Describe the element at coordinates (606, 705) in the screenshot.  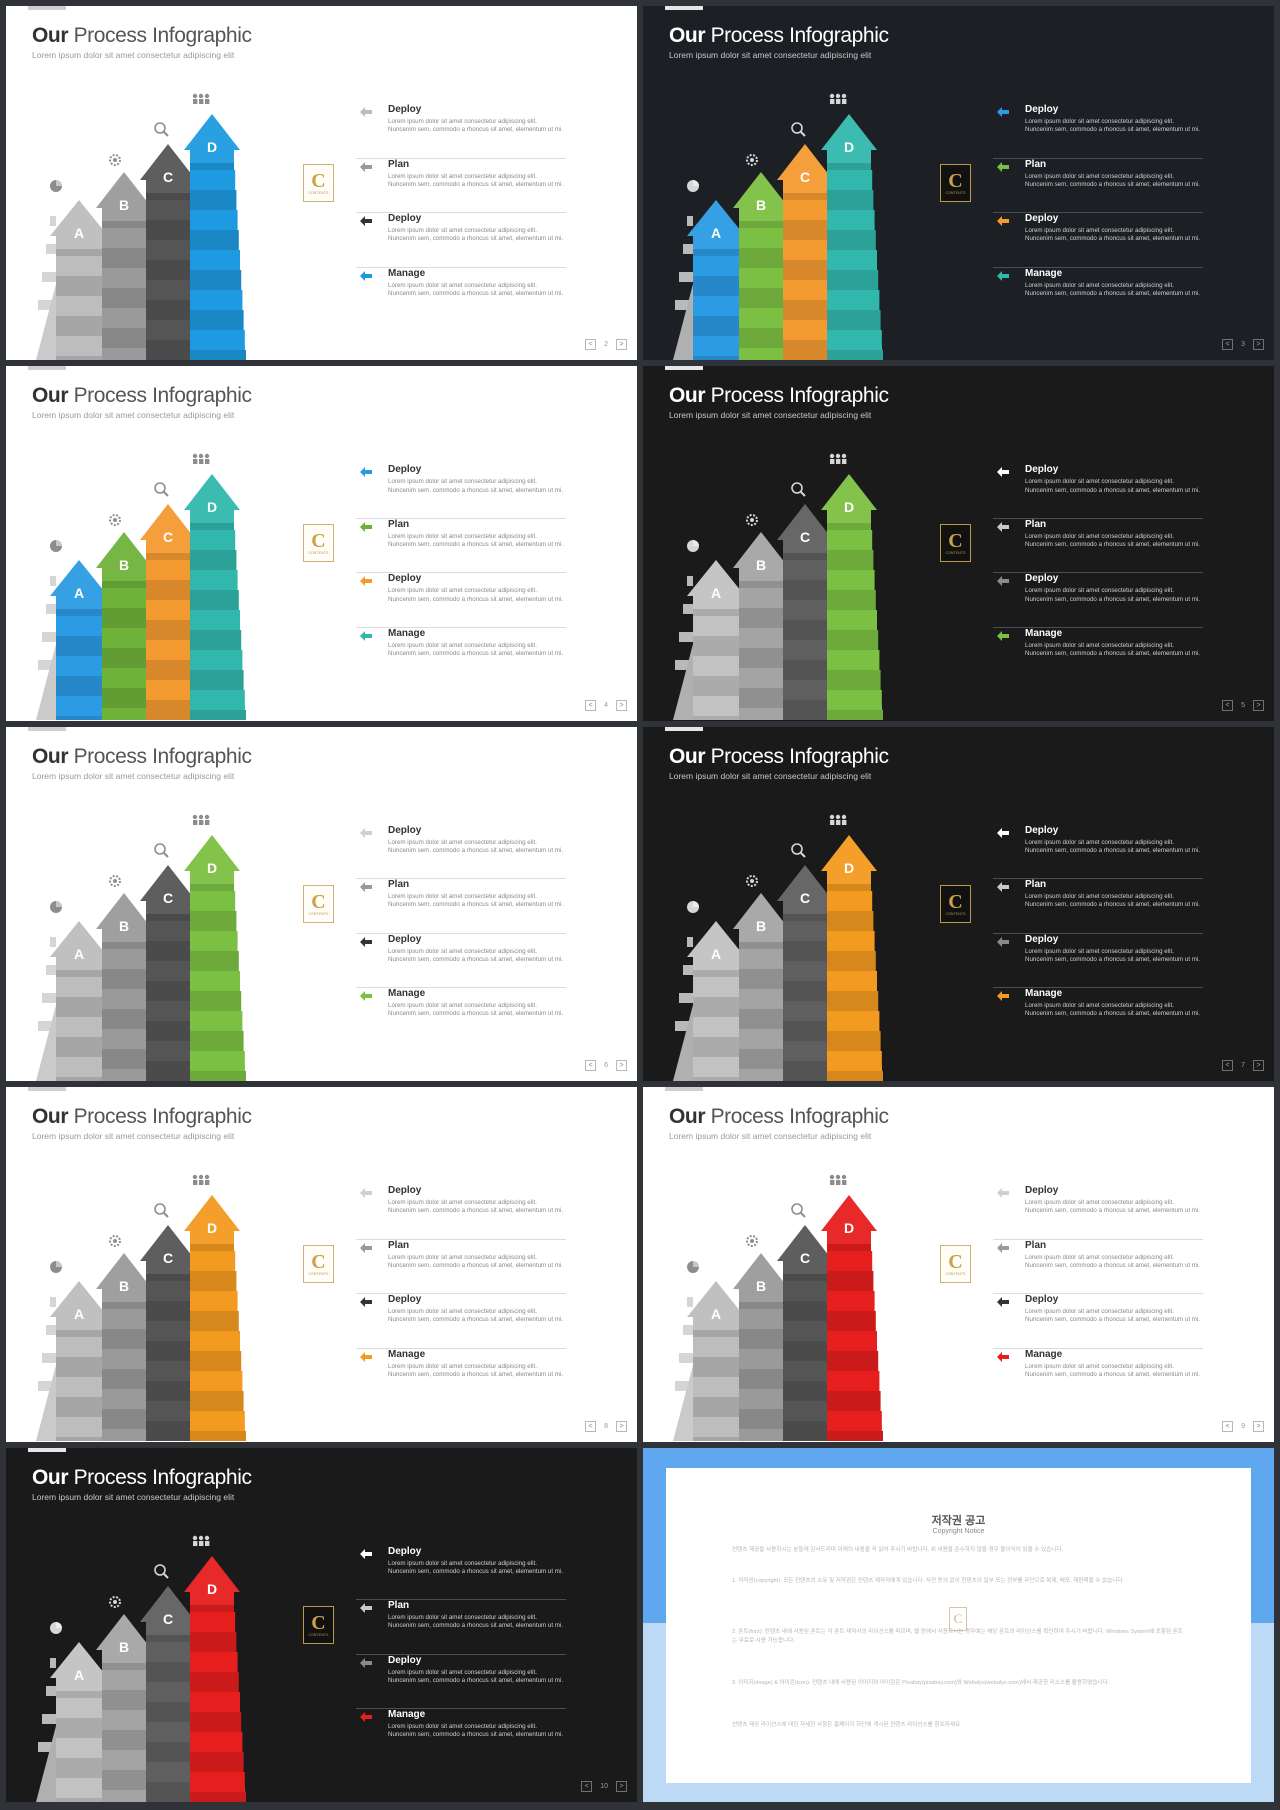
I see `page-number: 4` at that location.